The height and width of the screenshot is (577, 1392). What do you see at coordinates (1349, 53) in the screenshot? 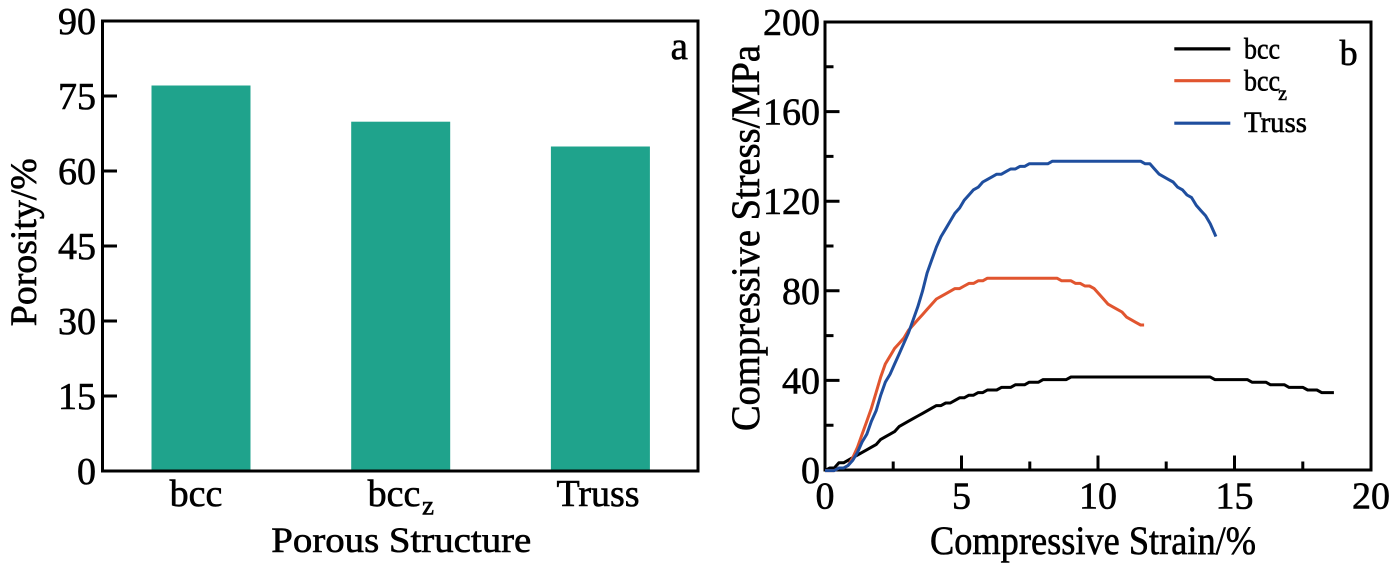
I see `svg-text: b` at bounding box center [1349, 53].